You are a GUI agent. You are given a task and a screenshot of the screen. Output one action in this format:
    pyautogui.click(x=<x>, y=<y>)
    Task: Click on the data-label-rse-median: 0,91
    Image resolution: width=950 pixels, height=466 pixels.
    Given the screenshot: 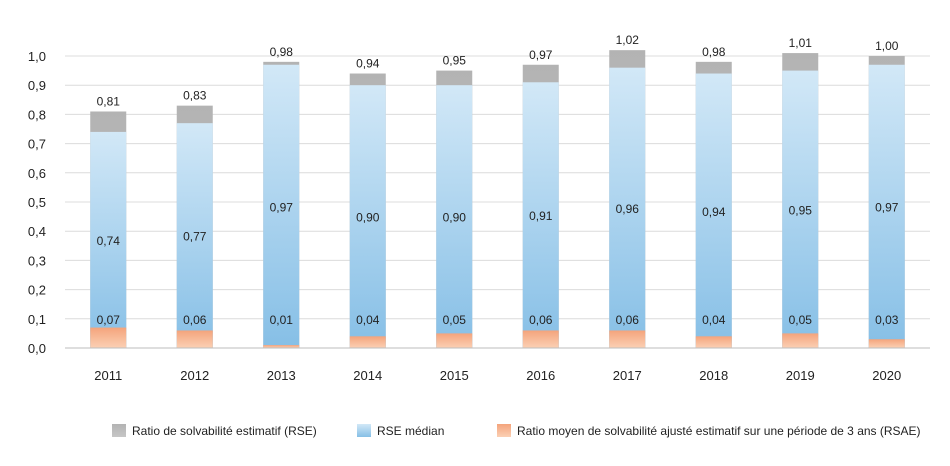 What is the action you would take?
    pyautogui.click(x=541, y=216)
    